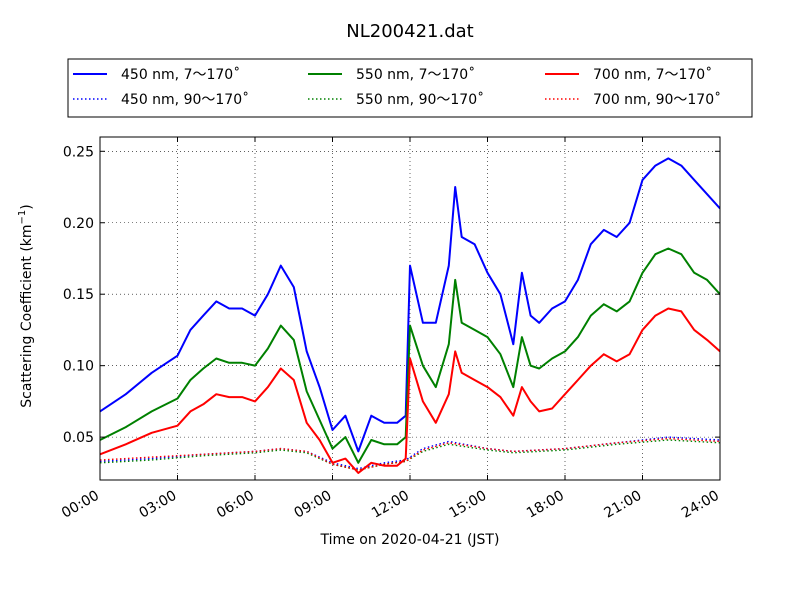  Describe the element at coordinates (410, 540) in the screenshot. I see `x-axis-label: Time on 2020-04-21 (JST)` at that location.